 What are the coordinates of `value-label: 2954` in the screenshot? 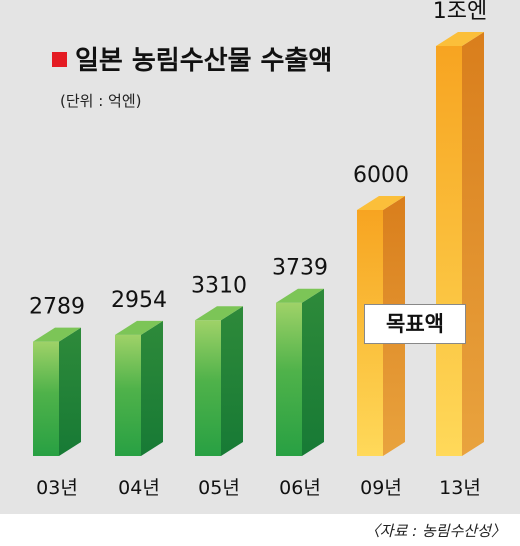 It's located at (139, 300).